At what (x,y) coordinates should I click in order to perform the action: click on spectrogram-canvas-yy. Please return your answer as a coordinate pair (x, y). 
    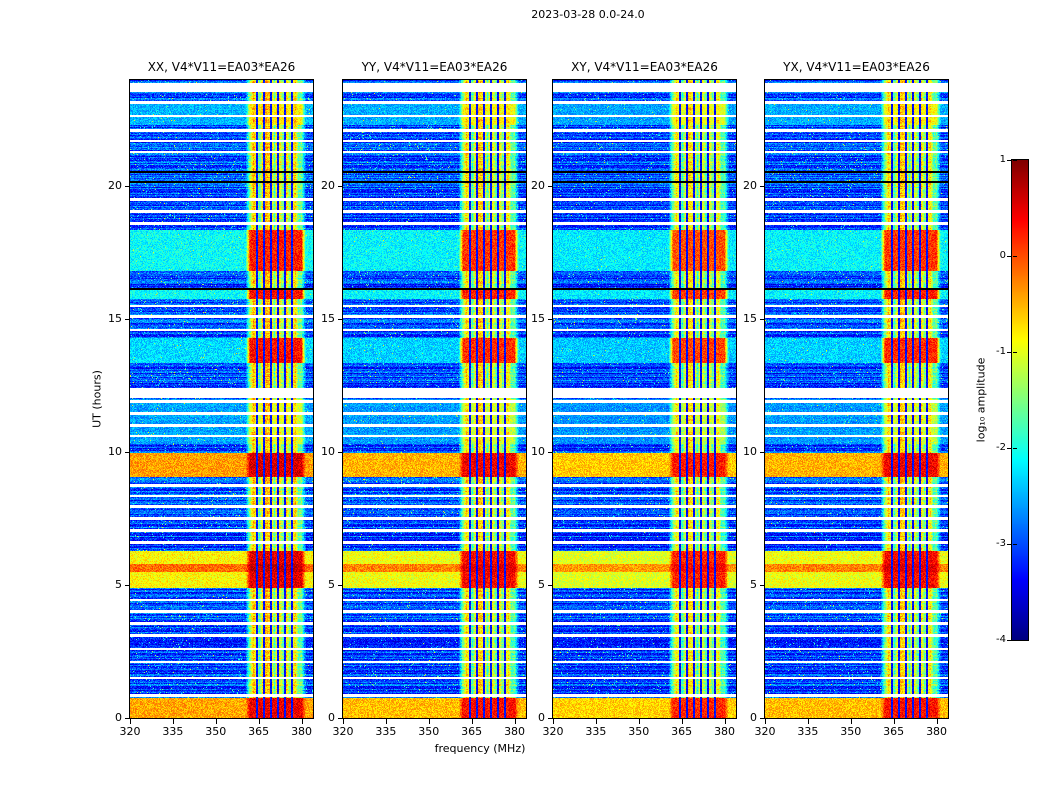
    Looking at the image, I should click on (434, 399).